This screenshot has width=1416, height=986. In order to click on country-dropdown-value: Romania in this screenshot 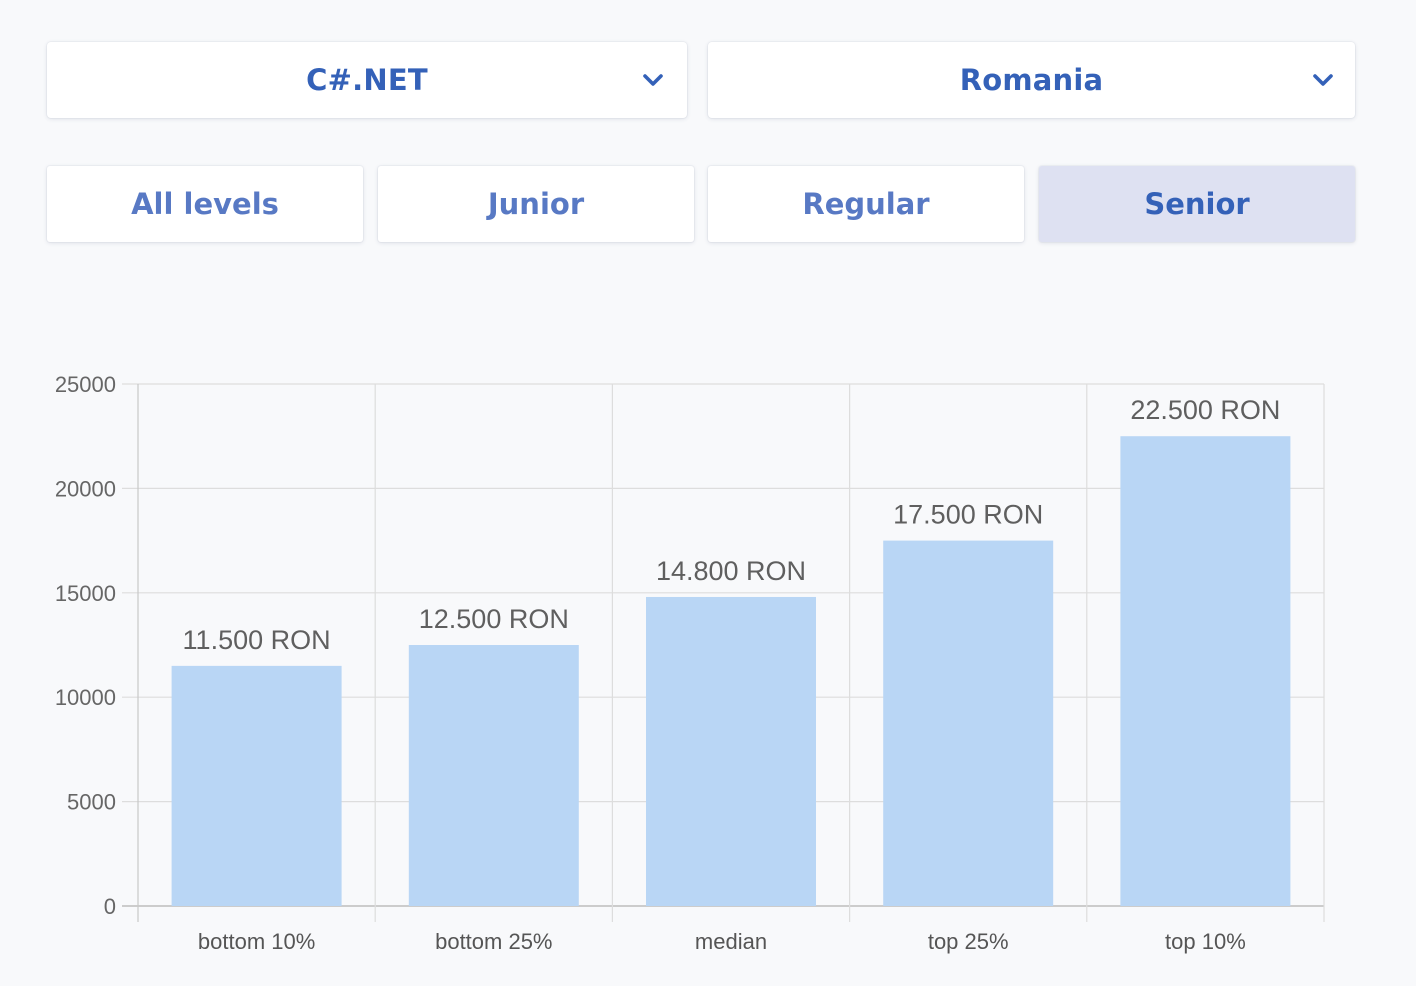, I will do `click(1031, 80)`.